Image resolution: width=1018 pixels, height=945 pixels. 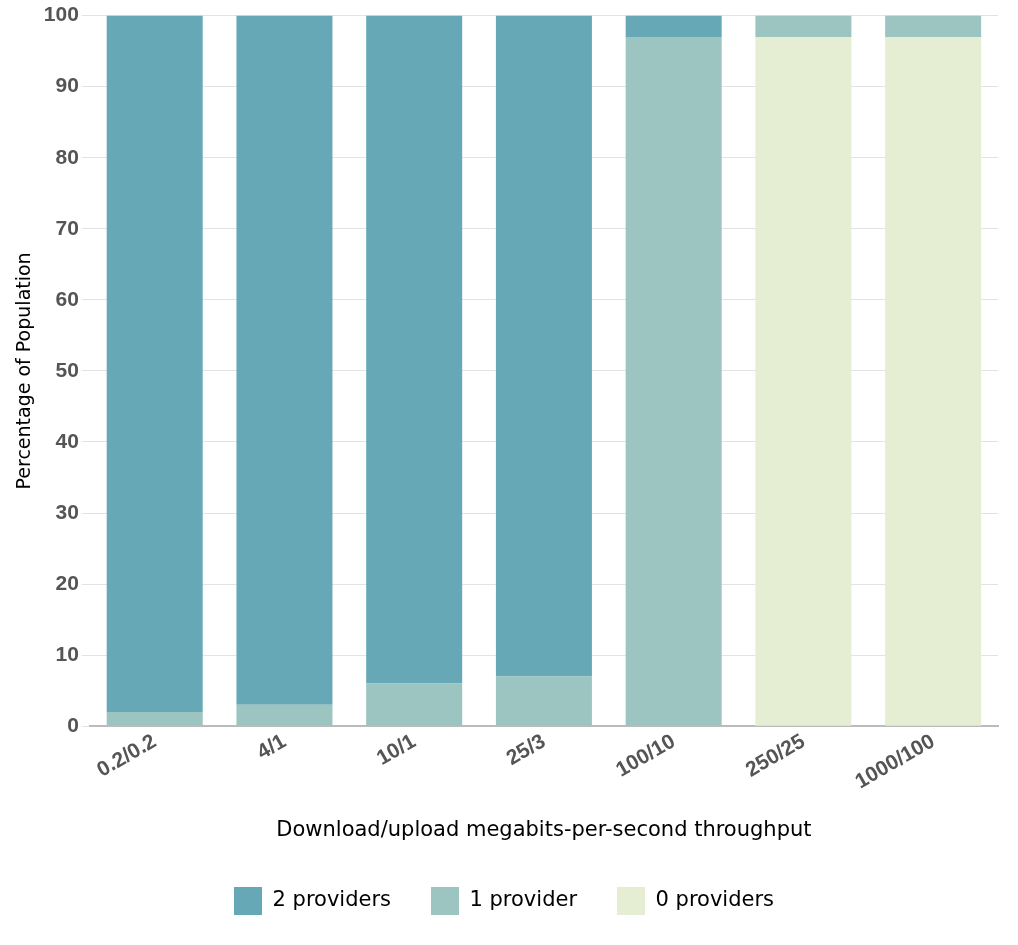 What do you see at coordinates (271, 746) in the screenshot?
I see `x-tick-label: 4/1` at bounding box center [271, 746].